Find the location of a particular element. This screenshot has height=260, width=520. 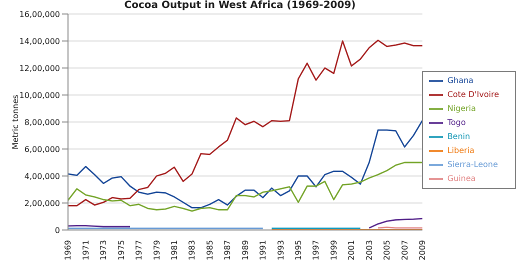

y-tick-label: 2,00,000 is located at coordinates (42, 203).